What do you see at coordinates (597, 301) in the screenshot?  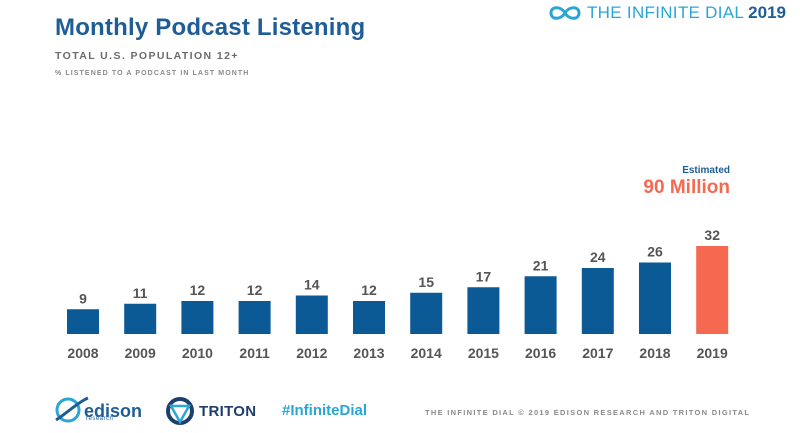 I see `bar-2017` at bounding box center [597, 301].